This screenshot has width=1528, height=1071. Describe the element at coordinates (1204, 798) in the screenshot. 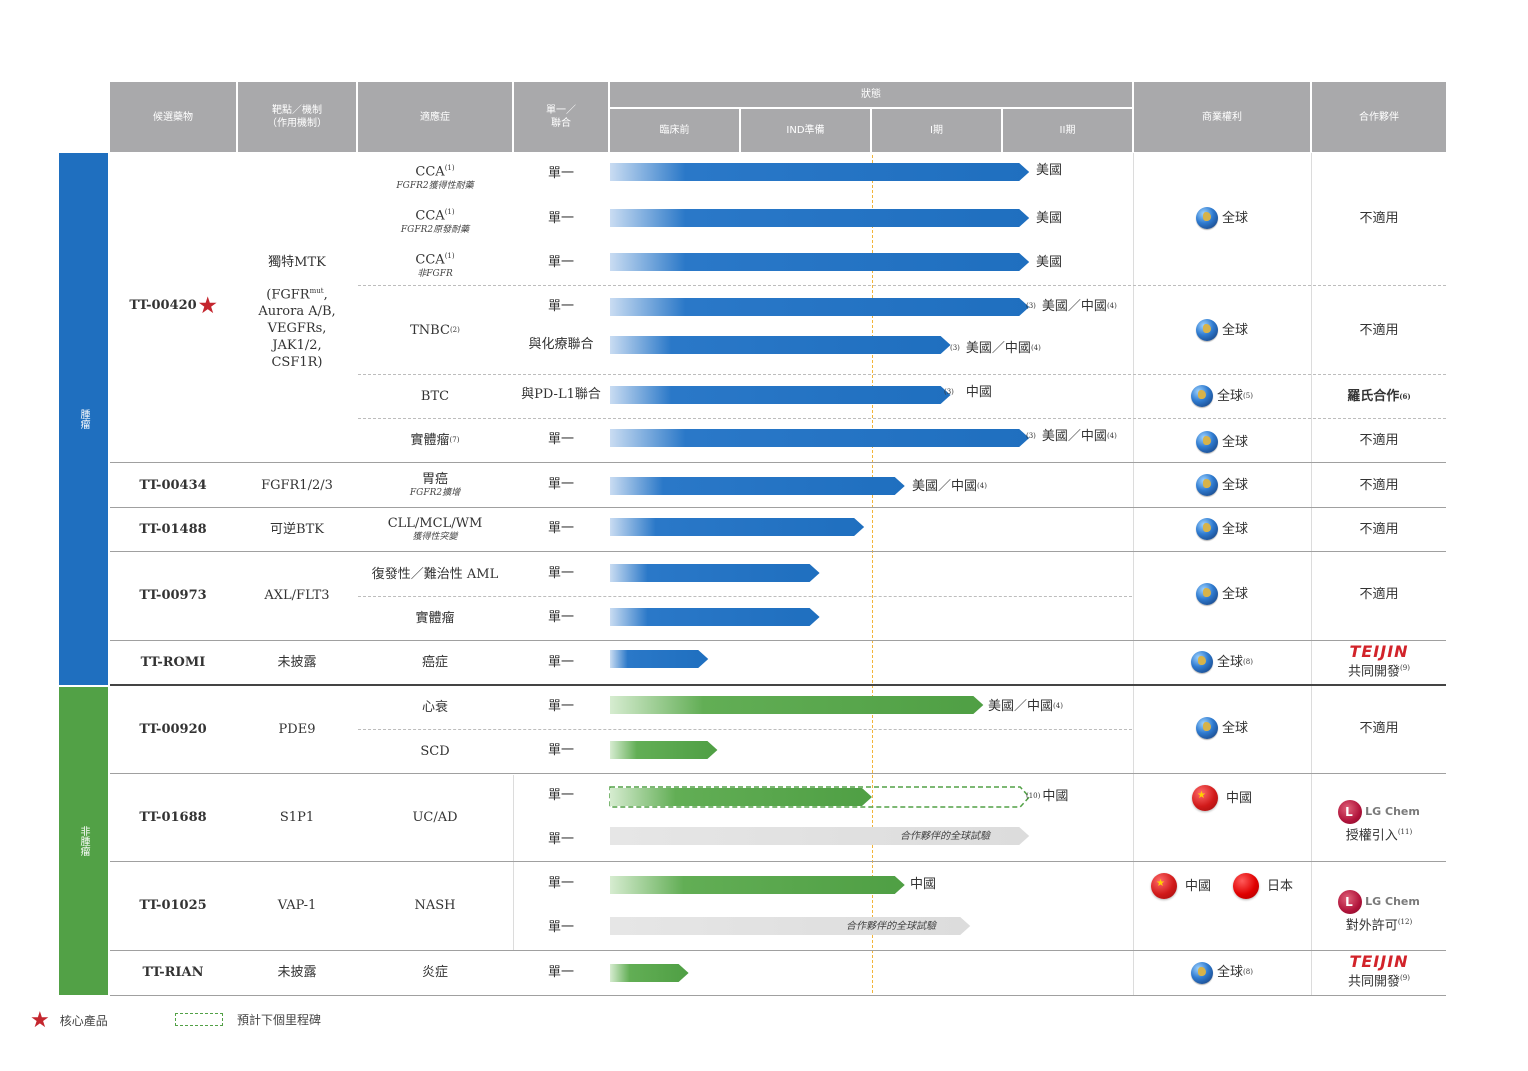

I see `china-flag-icon` at that location.